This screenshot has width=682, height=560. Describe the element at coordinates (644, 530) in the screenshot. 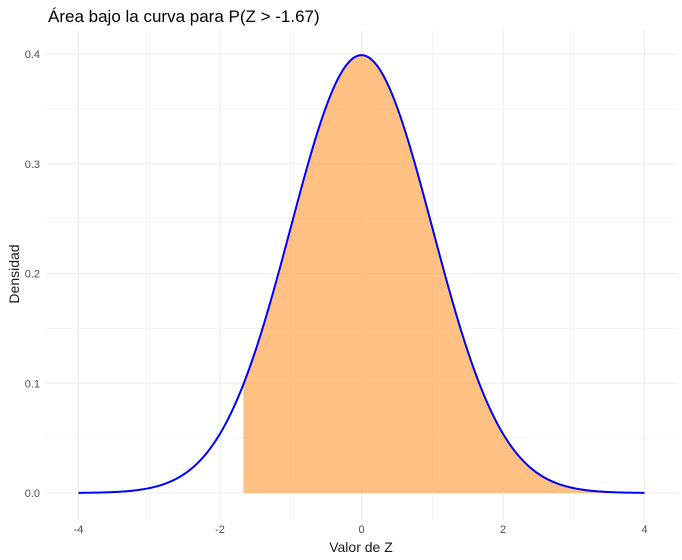

I see `x-tick-label: 4` at that location.